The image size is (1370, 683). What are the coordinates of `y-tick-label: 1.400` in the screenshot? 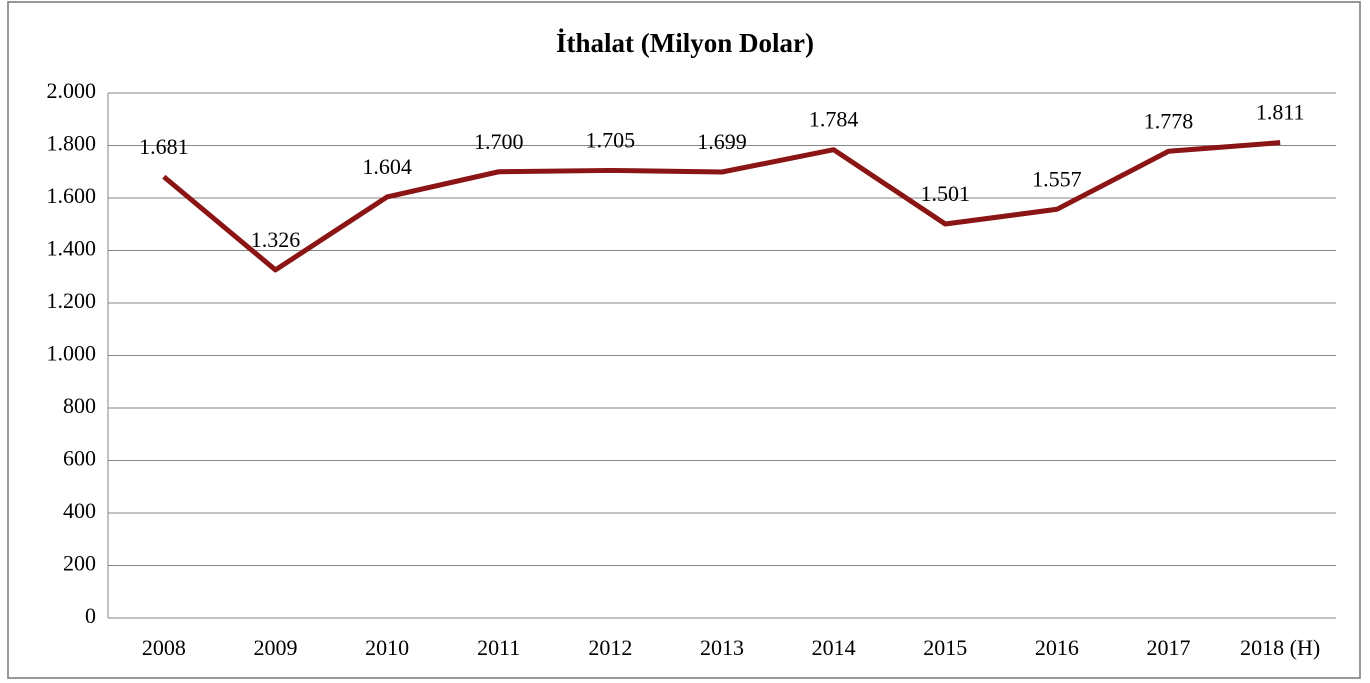 It's located at (72, 248).